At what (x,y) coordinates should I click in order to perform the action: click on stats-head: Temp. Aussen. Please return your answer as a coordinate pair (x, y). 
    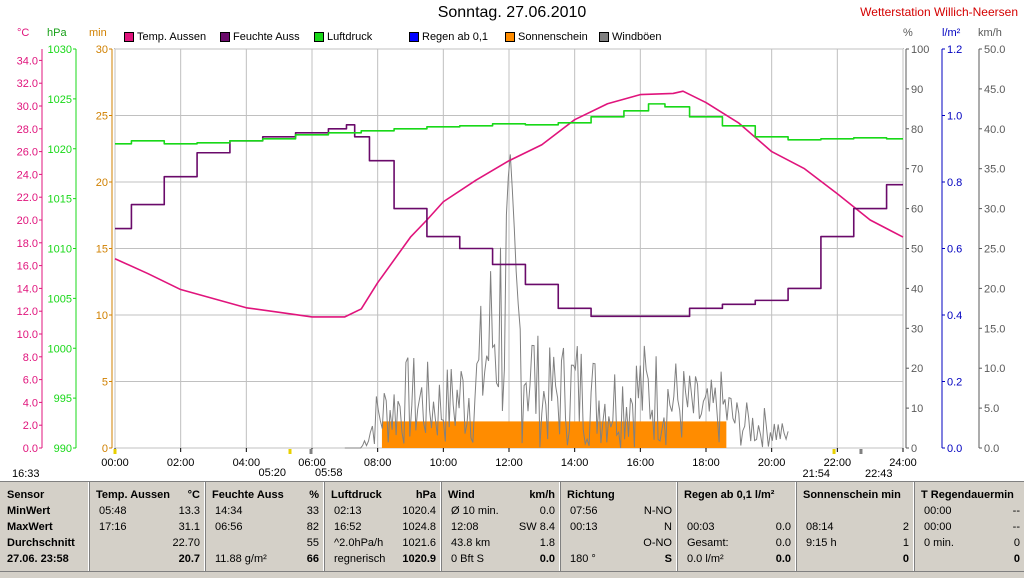
    Looking at the image, I should click on (133, 495).